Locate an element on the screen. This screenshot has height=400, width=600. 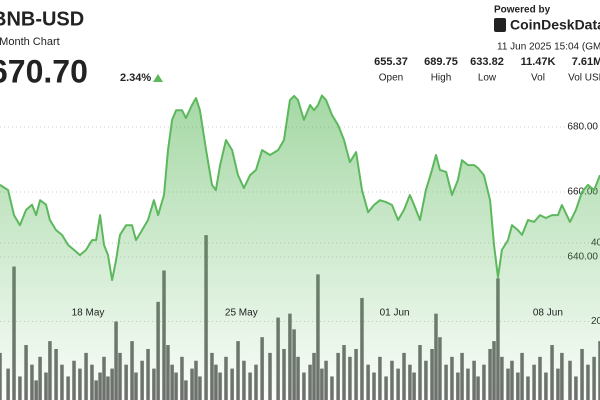
stat-label: Vol is located at coordinates (538, 78).